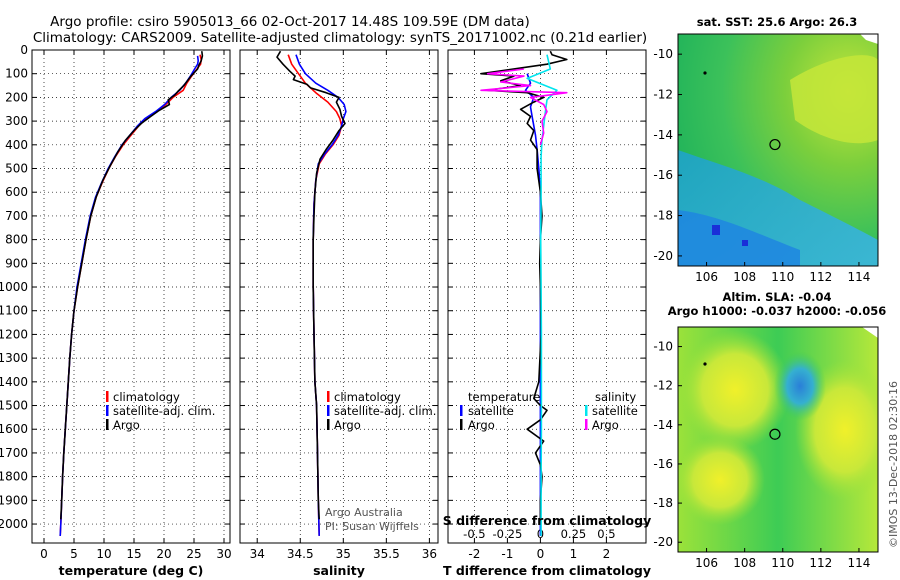 This screenshot has height=580, width=900. What do you see at coordinates (481, 425) in the screenshot?
I see `legend-label-temp-argo: Argo` at bounding box center [481, 425].